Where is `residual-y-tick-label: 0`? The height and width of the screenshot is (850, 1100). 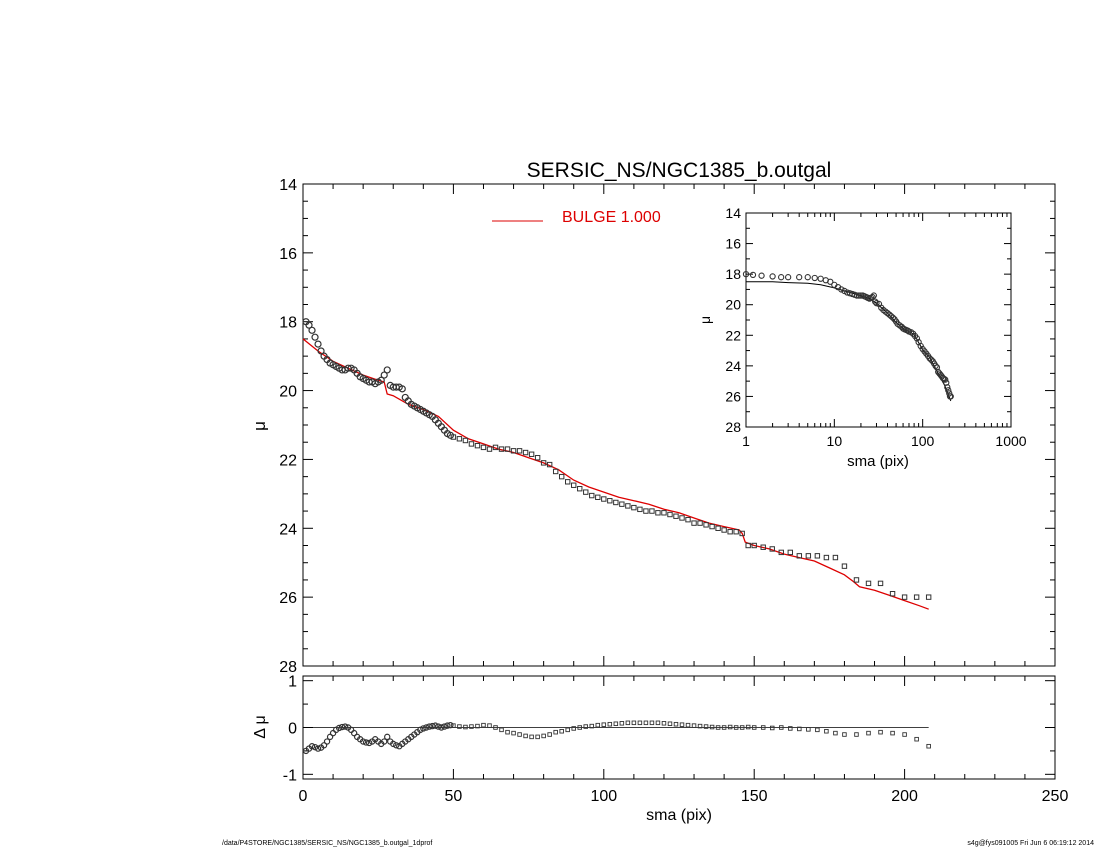
residual-y-tick-label: 0 is located at coordinates (292, 729).